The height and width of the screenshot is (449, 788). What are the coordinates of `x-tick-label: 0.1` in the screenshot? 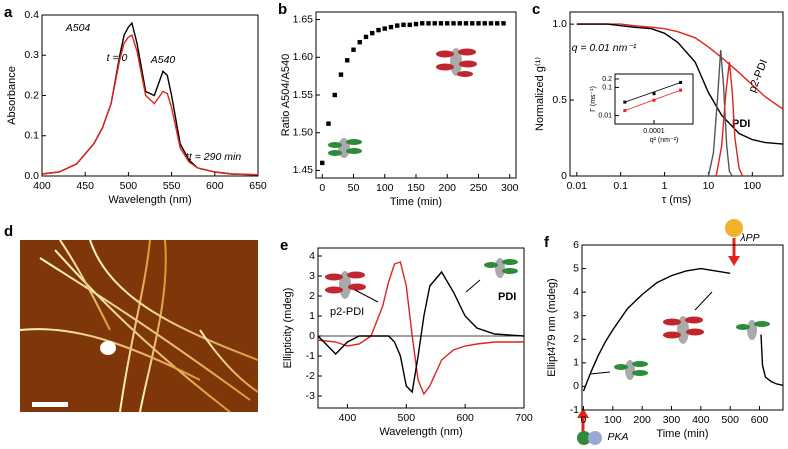 It's located at (620, 186).